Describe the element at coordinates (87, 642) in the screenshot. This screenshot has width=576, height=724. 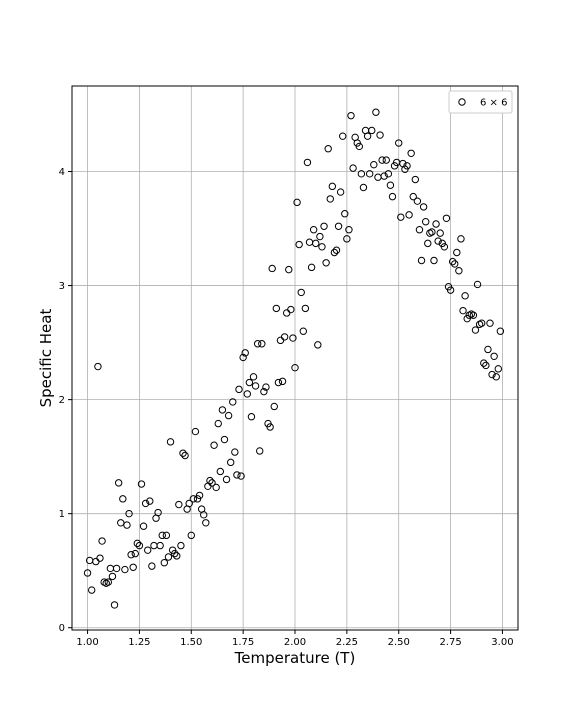
I see `x-tick-label: 1.00` at that location.